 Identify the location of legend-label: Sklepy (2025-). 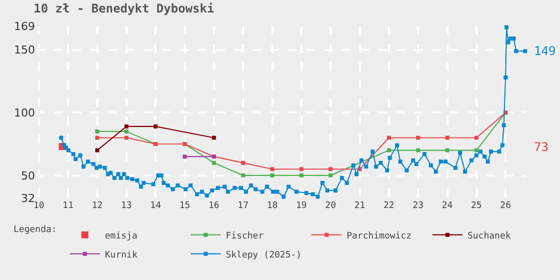
(264, 255).